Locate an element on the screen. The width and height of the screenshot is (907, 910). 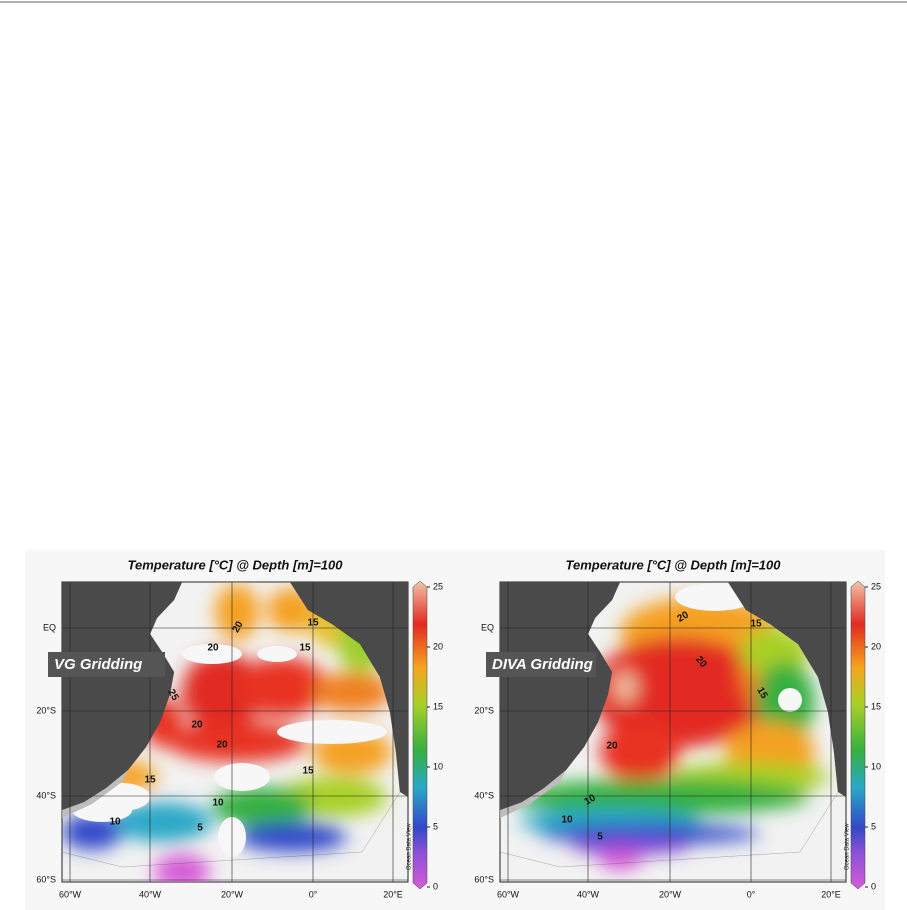
contour-label: 25 is located at coordinates (172, 696).